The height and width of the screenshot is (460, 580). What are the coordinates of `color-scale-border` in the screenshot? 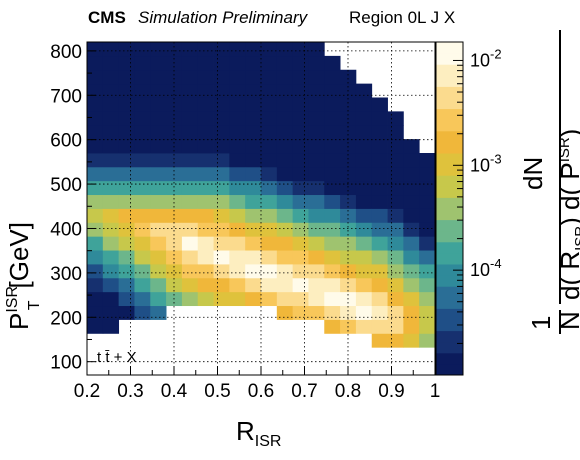 It's located at (449, 208).